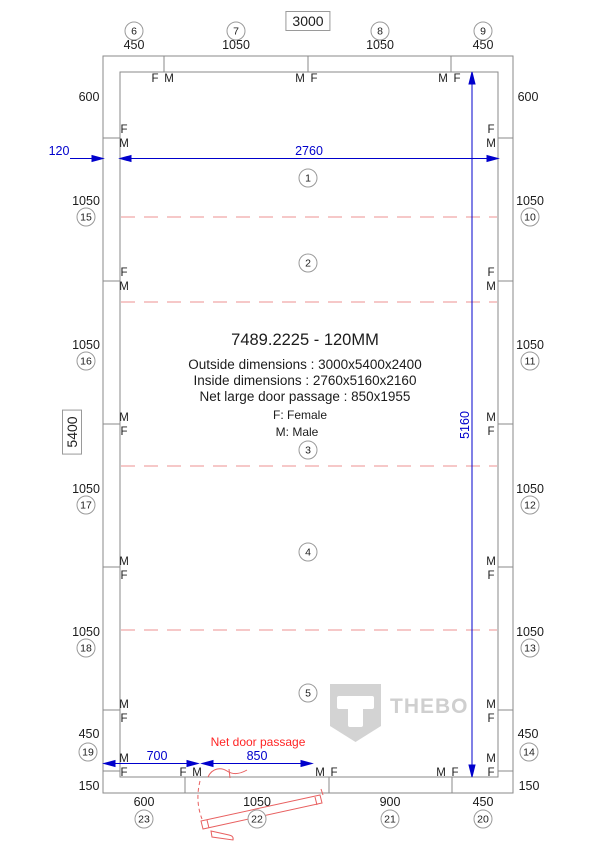  I want to click on panel-number-bubble: 2, so click(308, 263).